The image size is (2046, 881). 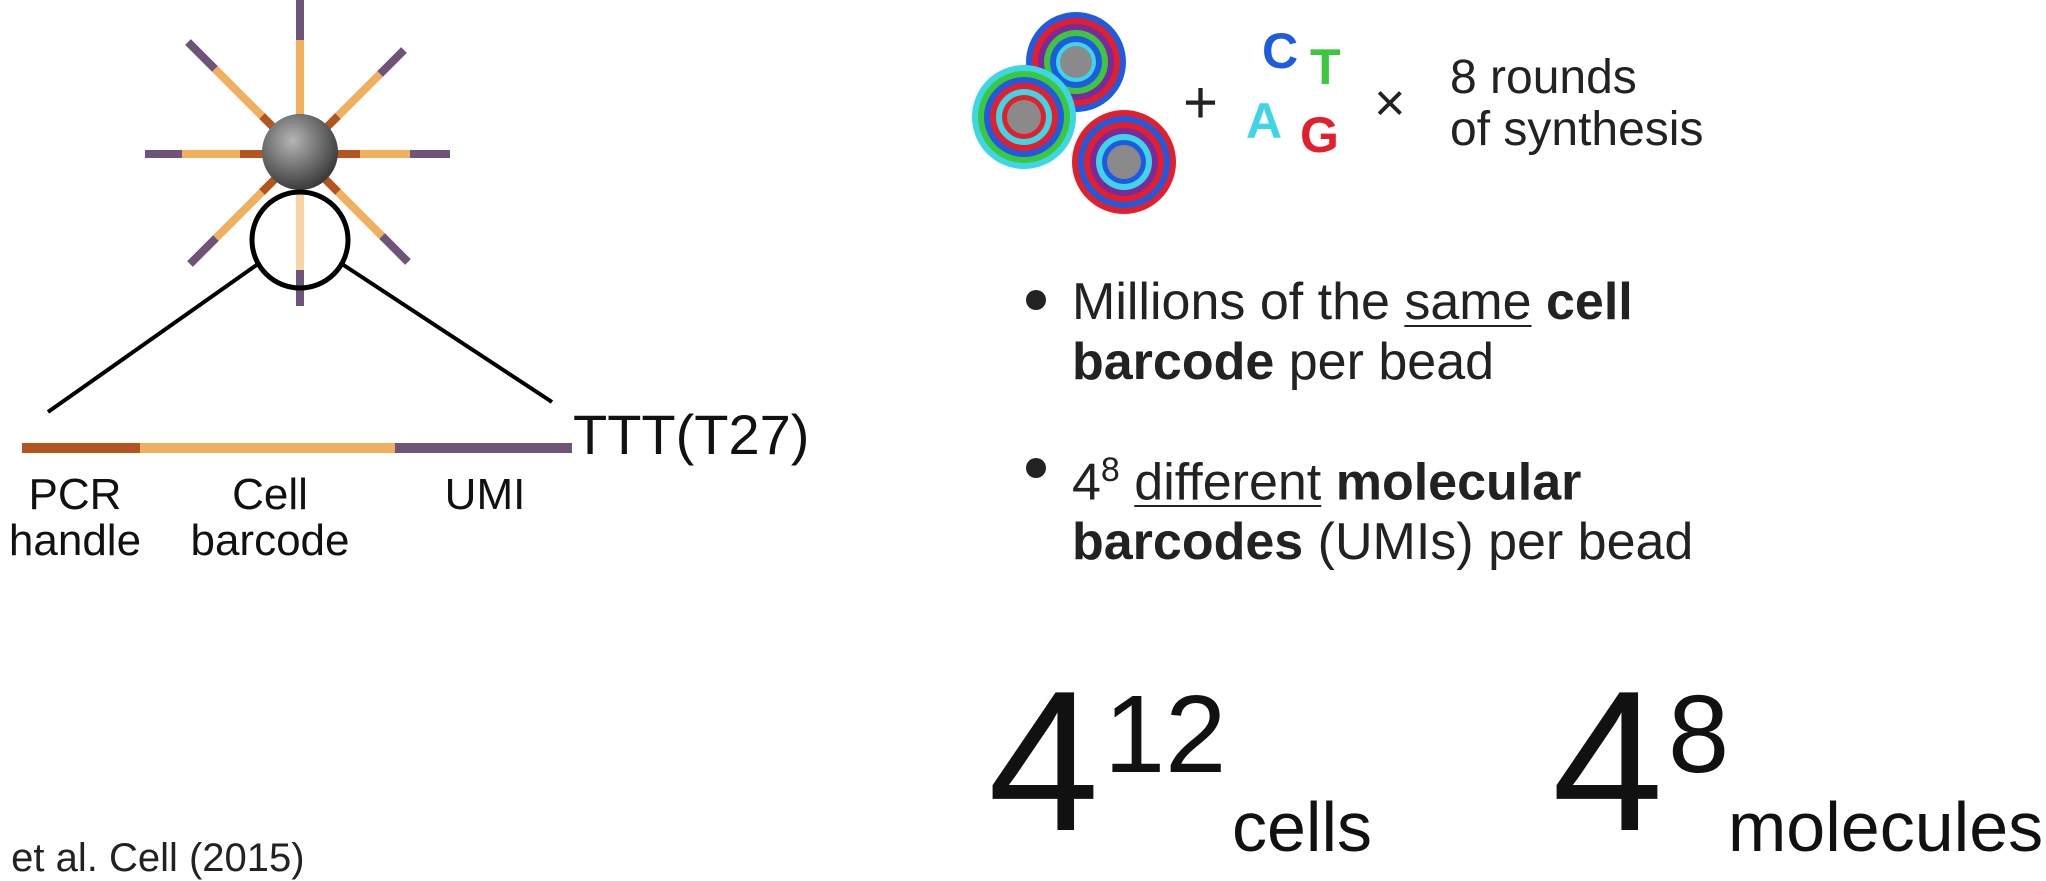 I want to click on pcr-handle-label: PCR handle, so click(x=75, y=517).